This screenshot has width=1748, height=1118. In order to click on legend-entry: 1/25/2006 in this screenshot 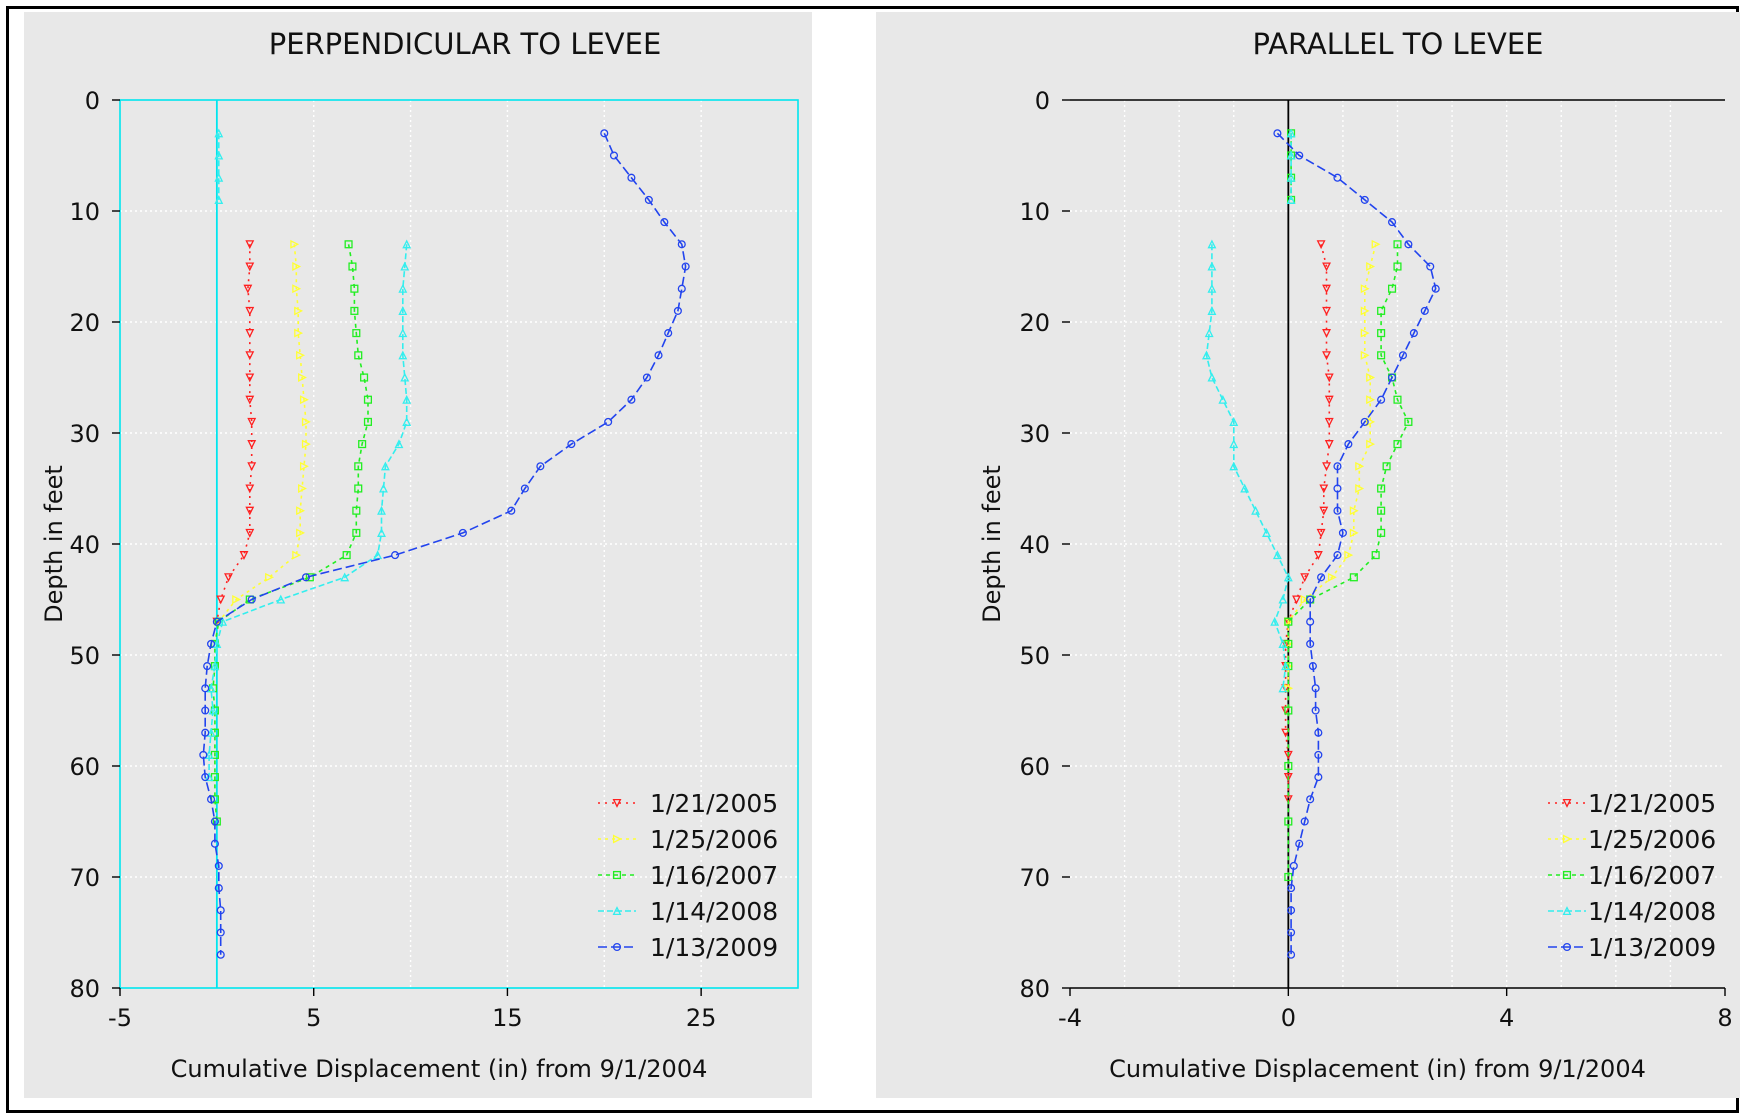, I will do `click(1632, 839)`.